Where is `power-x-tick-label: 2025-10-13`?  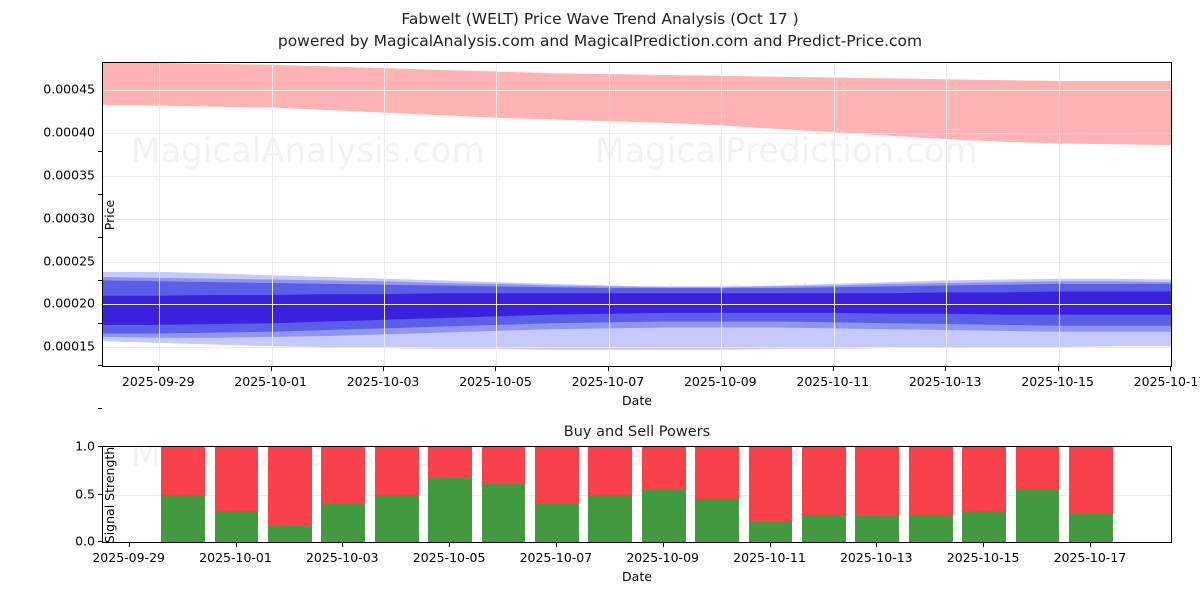 power-x-tick-label: 2025-10-13 is located at coordinates (876, 557).